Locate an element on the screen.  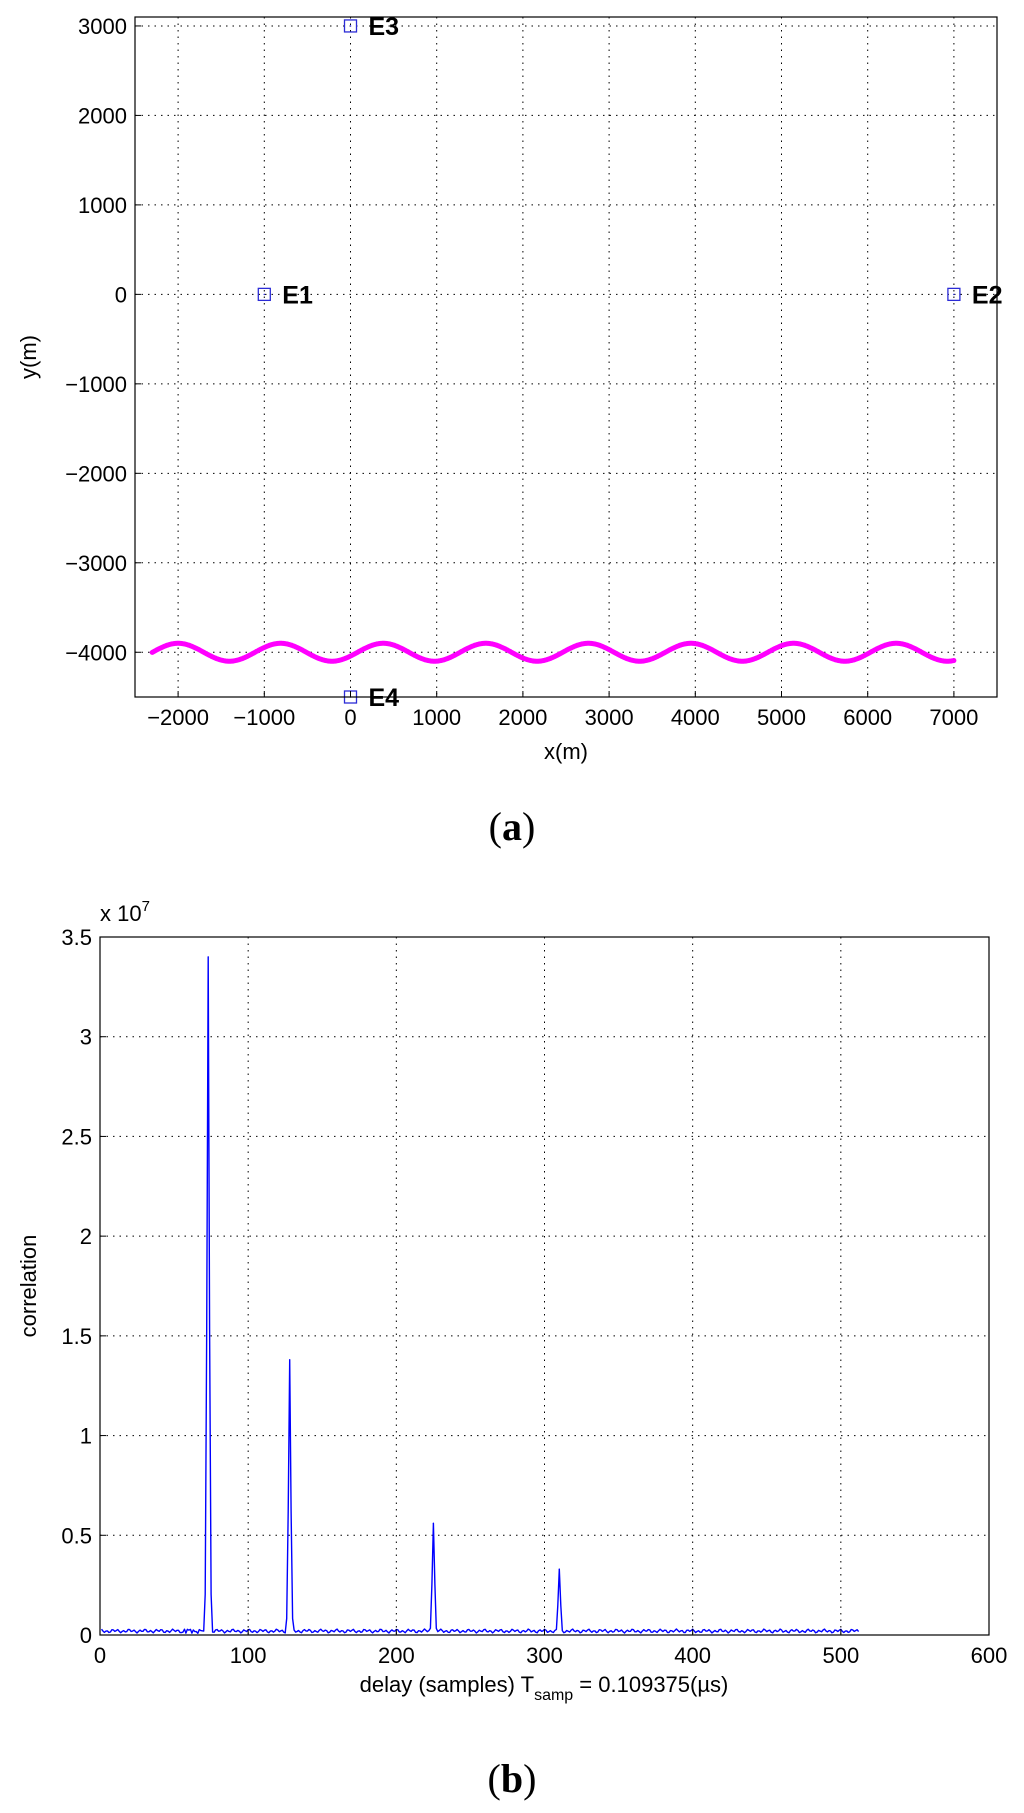
marker-label-e2: E2 is located at coordinates (987, 295).